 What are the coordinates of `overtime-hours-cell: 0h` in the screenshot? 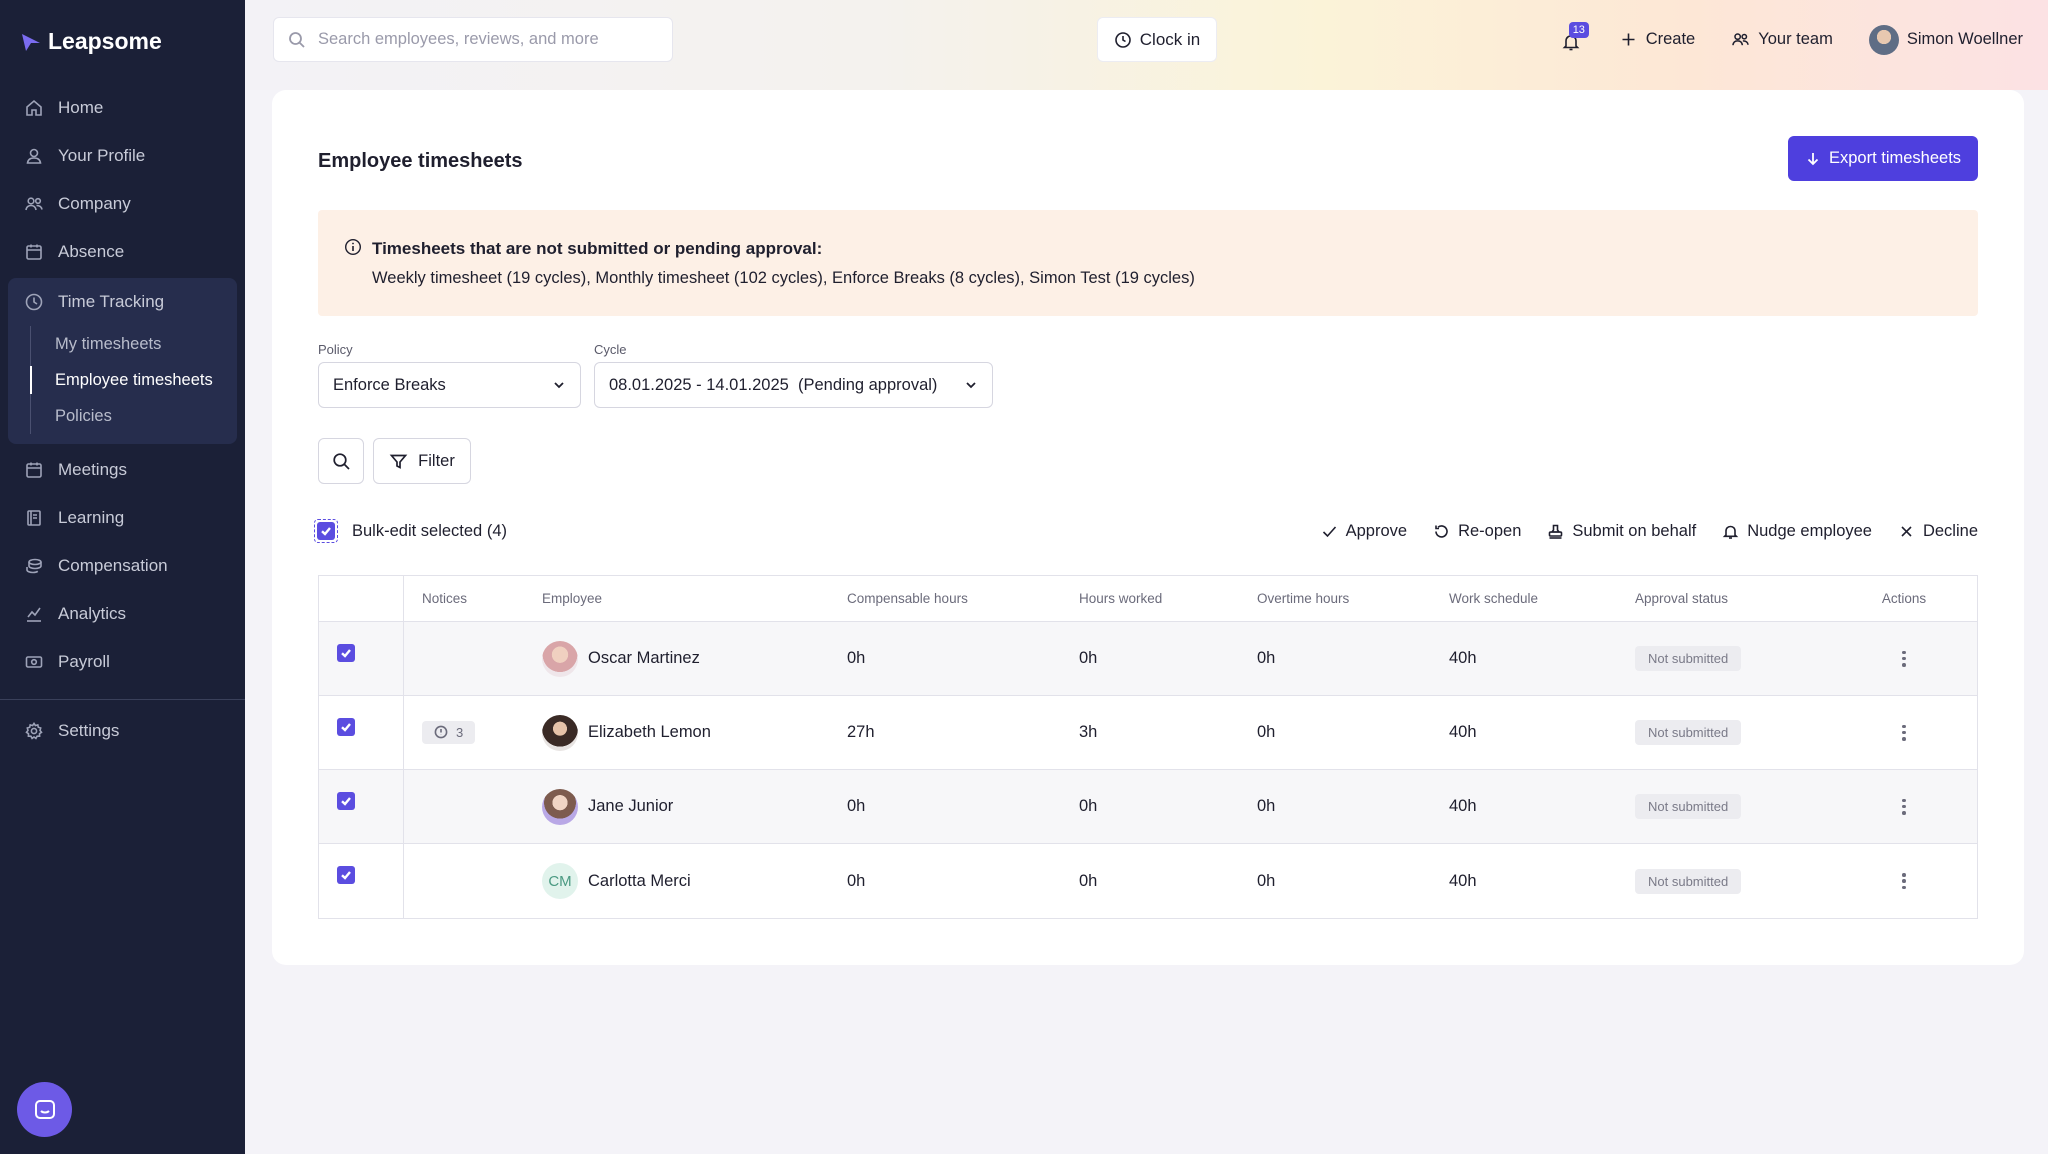 It's located at (1266, 658).